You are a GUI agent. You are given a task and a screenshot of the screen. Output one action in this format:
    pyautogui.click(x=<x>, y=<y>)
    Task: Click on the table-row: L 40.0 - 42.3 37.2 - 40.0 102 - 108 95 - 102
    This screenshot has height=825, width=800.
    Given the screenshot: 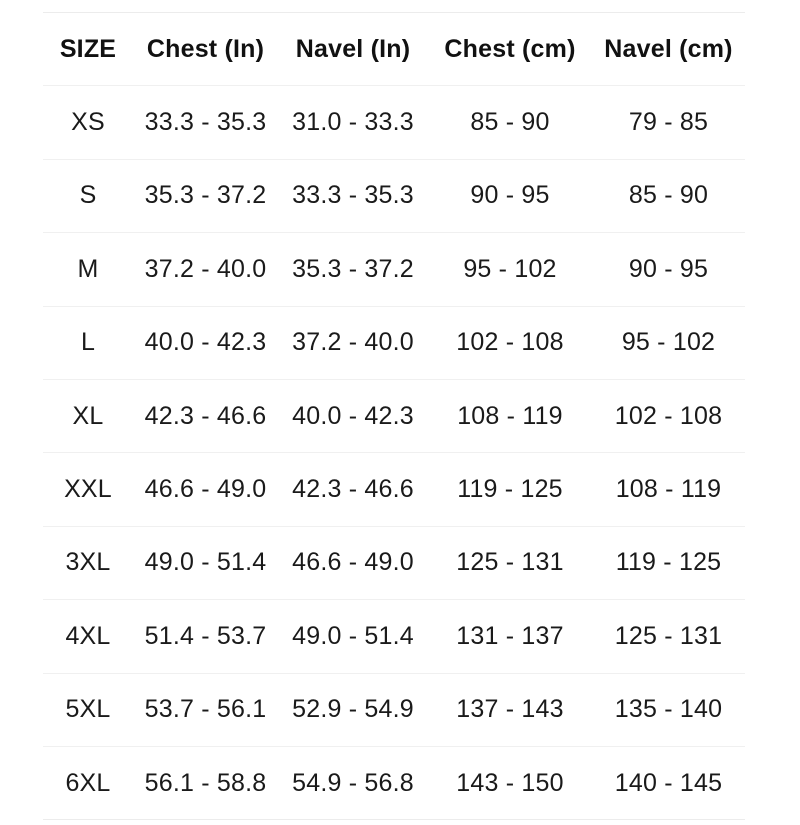 What is the action you would take?
    pyautogui.click(x=394, y=343)
    